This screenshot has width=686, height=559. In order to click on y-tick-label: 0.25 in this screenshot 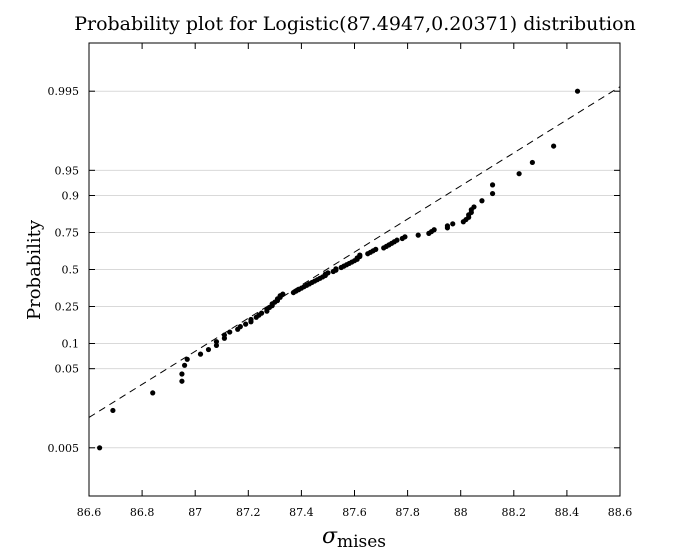, I will do `click(67, 307)`.